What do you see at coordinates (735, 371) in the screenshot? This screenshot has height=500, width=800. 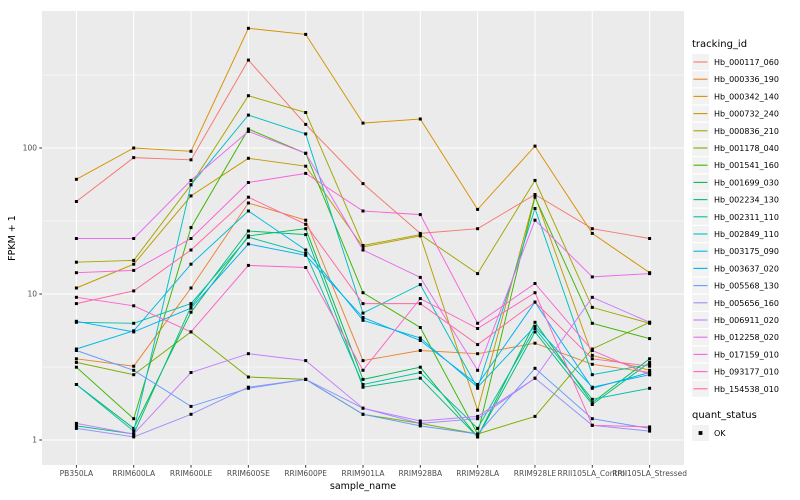 I see `legend-entry-Hb_093177_010: Hb_093177_010` at bounding box center [735, 371].